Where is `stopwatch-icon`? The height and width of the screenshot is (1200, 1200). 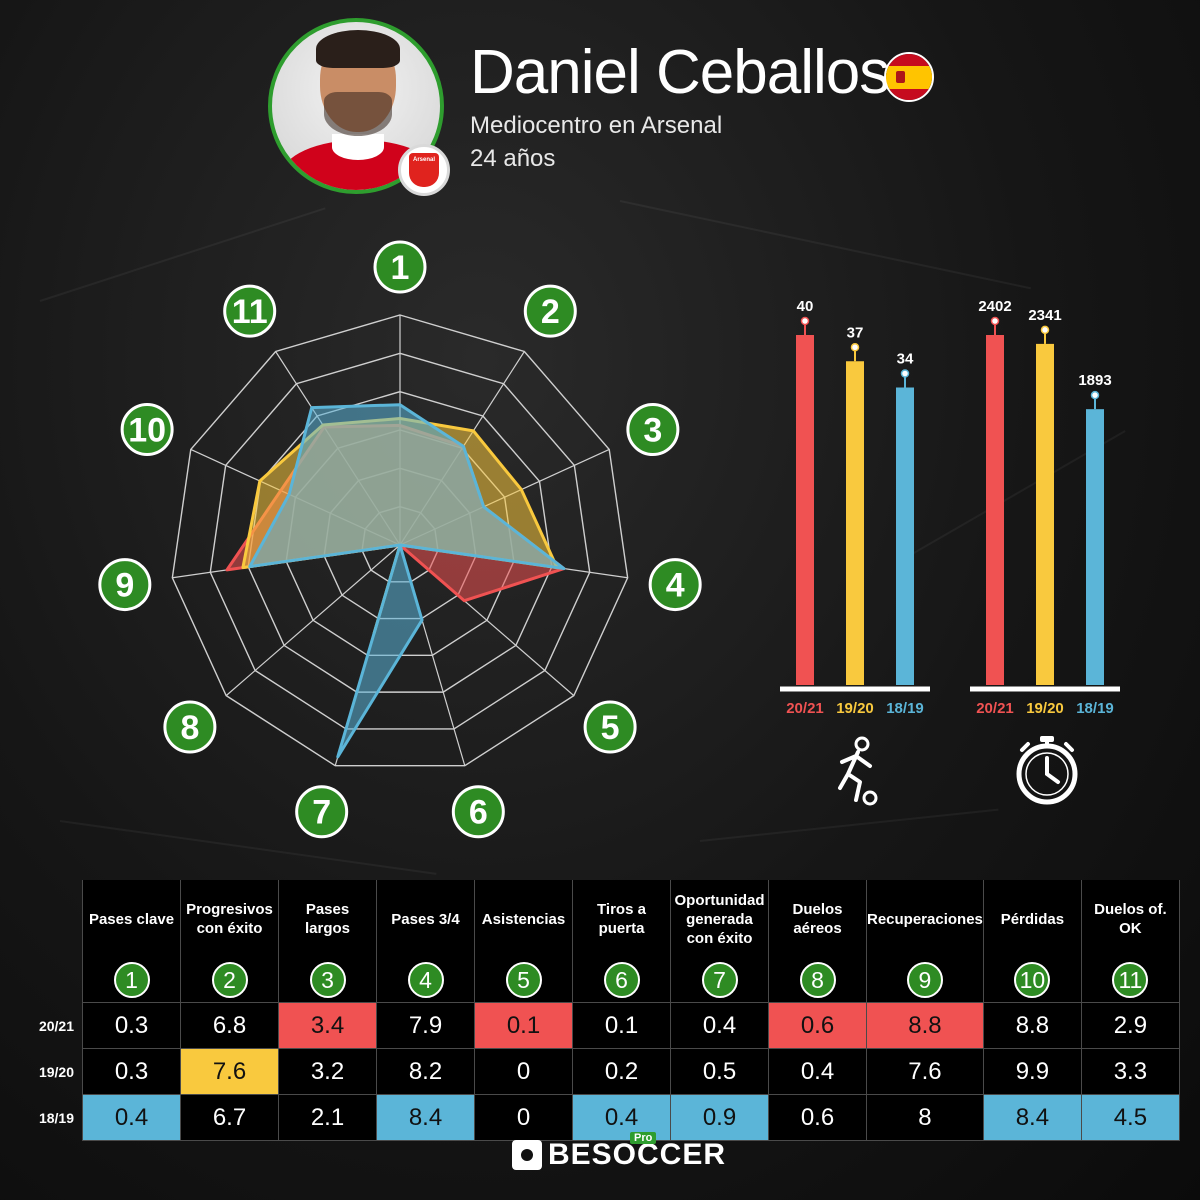
stopwatch-icon is located at coordinates (1047, 770).